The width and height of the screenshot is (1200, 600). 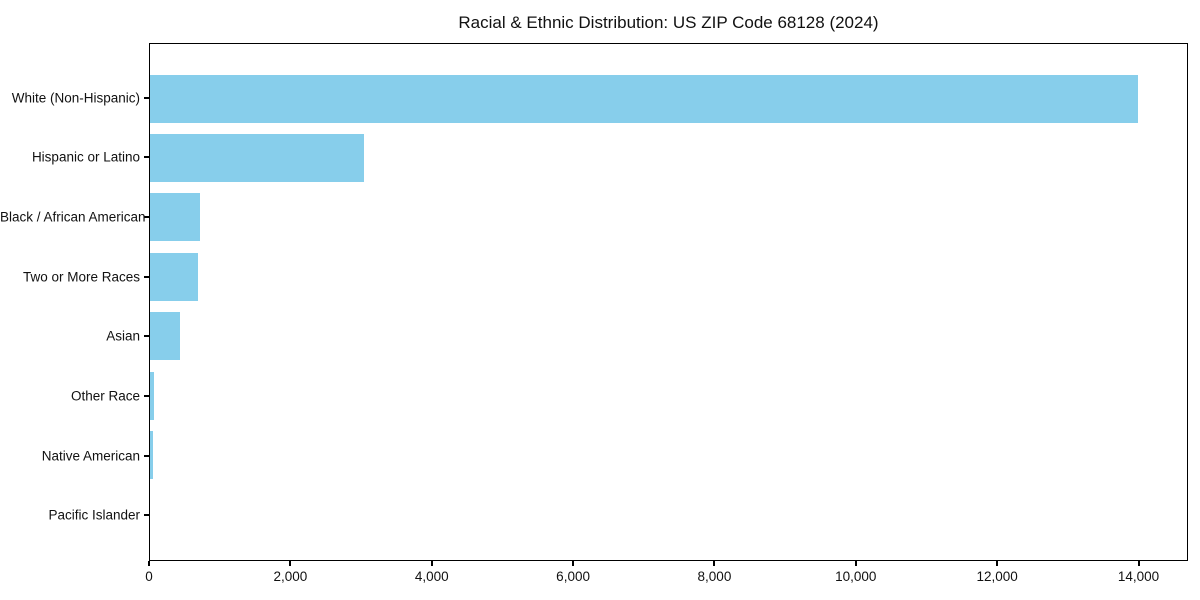 What do you see at coordinates (85, 157) in the screenshot?
I see `y-tick-label: Hispanic or Latino` at bounding box center [85, 157].